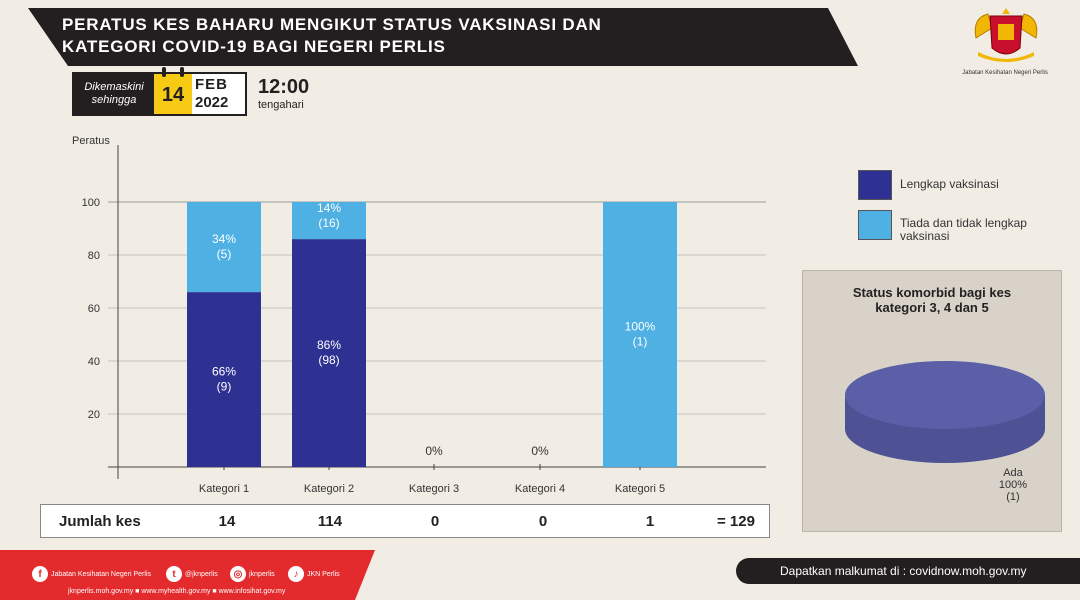 The width and height of the screenshot is (1080, 600). Describe the element at coordinates (211, 84) in the screenshot. I see `calendar-month: FEB` at that location.